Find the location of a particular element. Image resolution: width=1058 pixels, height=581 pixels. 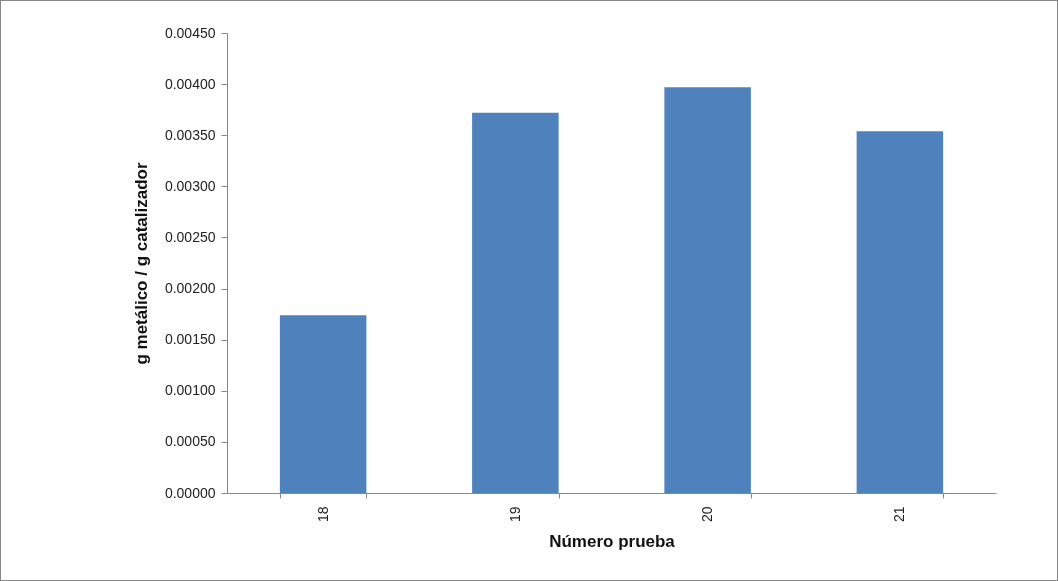

y-axis-title: g metálico / g catalizador is located at coordinates (141, 263).